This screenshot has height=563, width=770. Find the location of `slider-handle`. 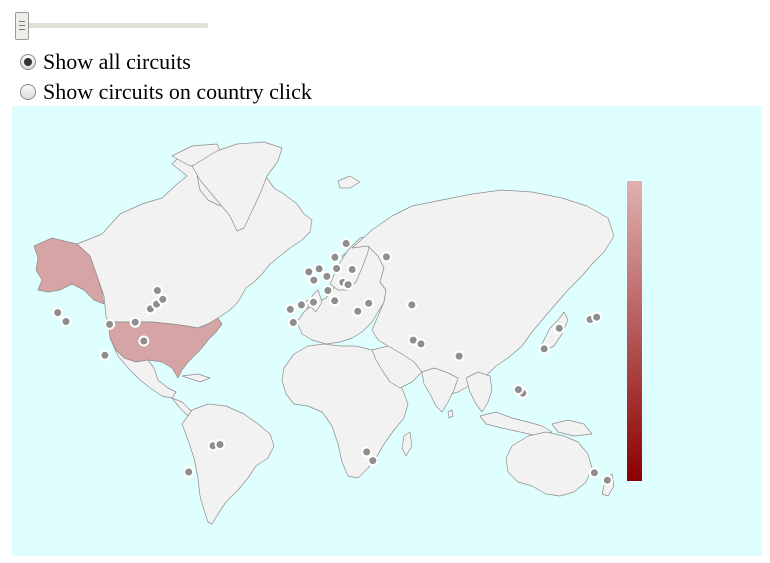

slider-handle is located at coordinates (22, 26).